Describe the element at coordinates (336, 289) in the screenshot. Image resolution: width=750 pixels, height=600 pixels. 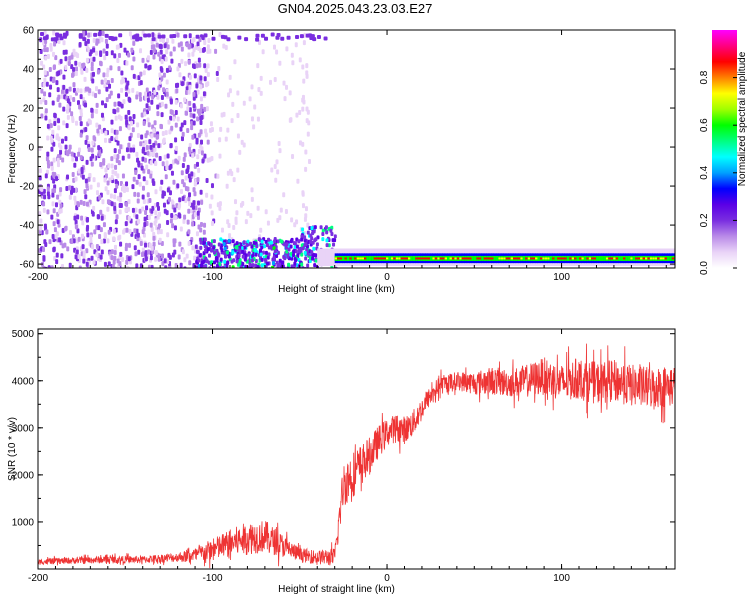
I see `x-axis-title: Height of straight line (km)` at that location.